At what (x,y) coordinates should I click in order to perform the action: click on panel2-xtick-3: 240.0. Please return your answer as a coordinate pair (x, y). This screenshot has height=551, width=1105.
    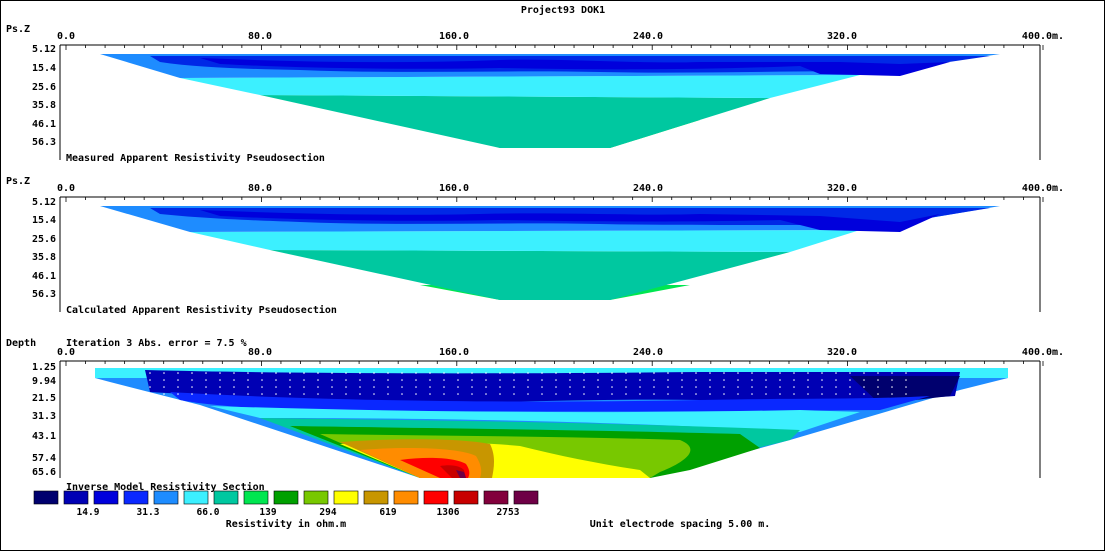
    Looking at the image, I should click on (648, 188).